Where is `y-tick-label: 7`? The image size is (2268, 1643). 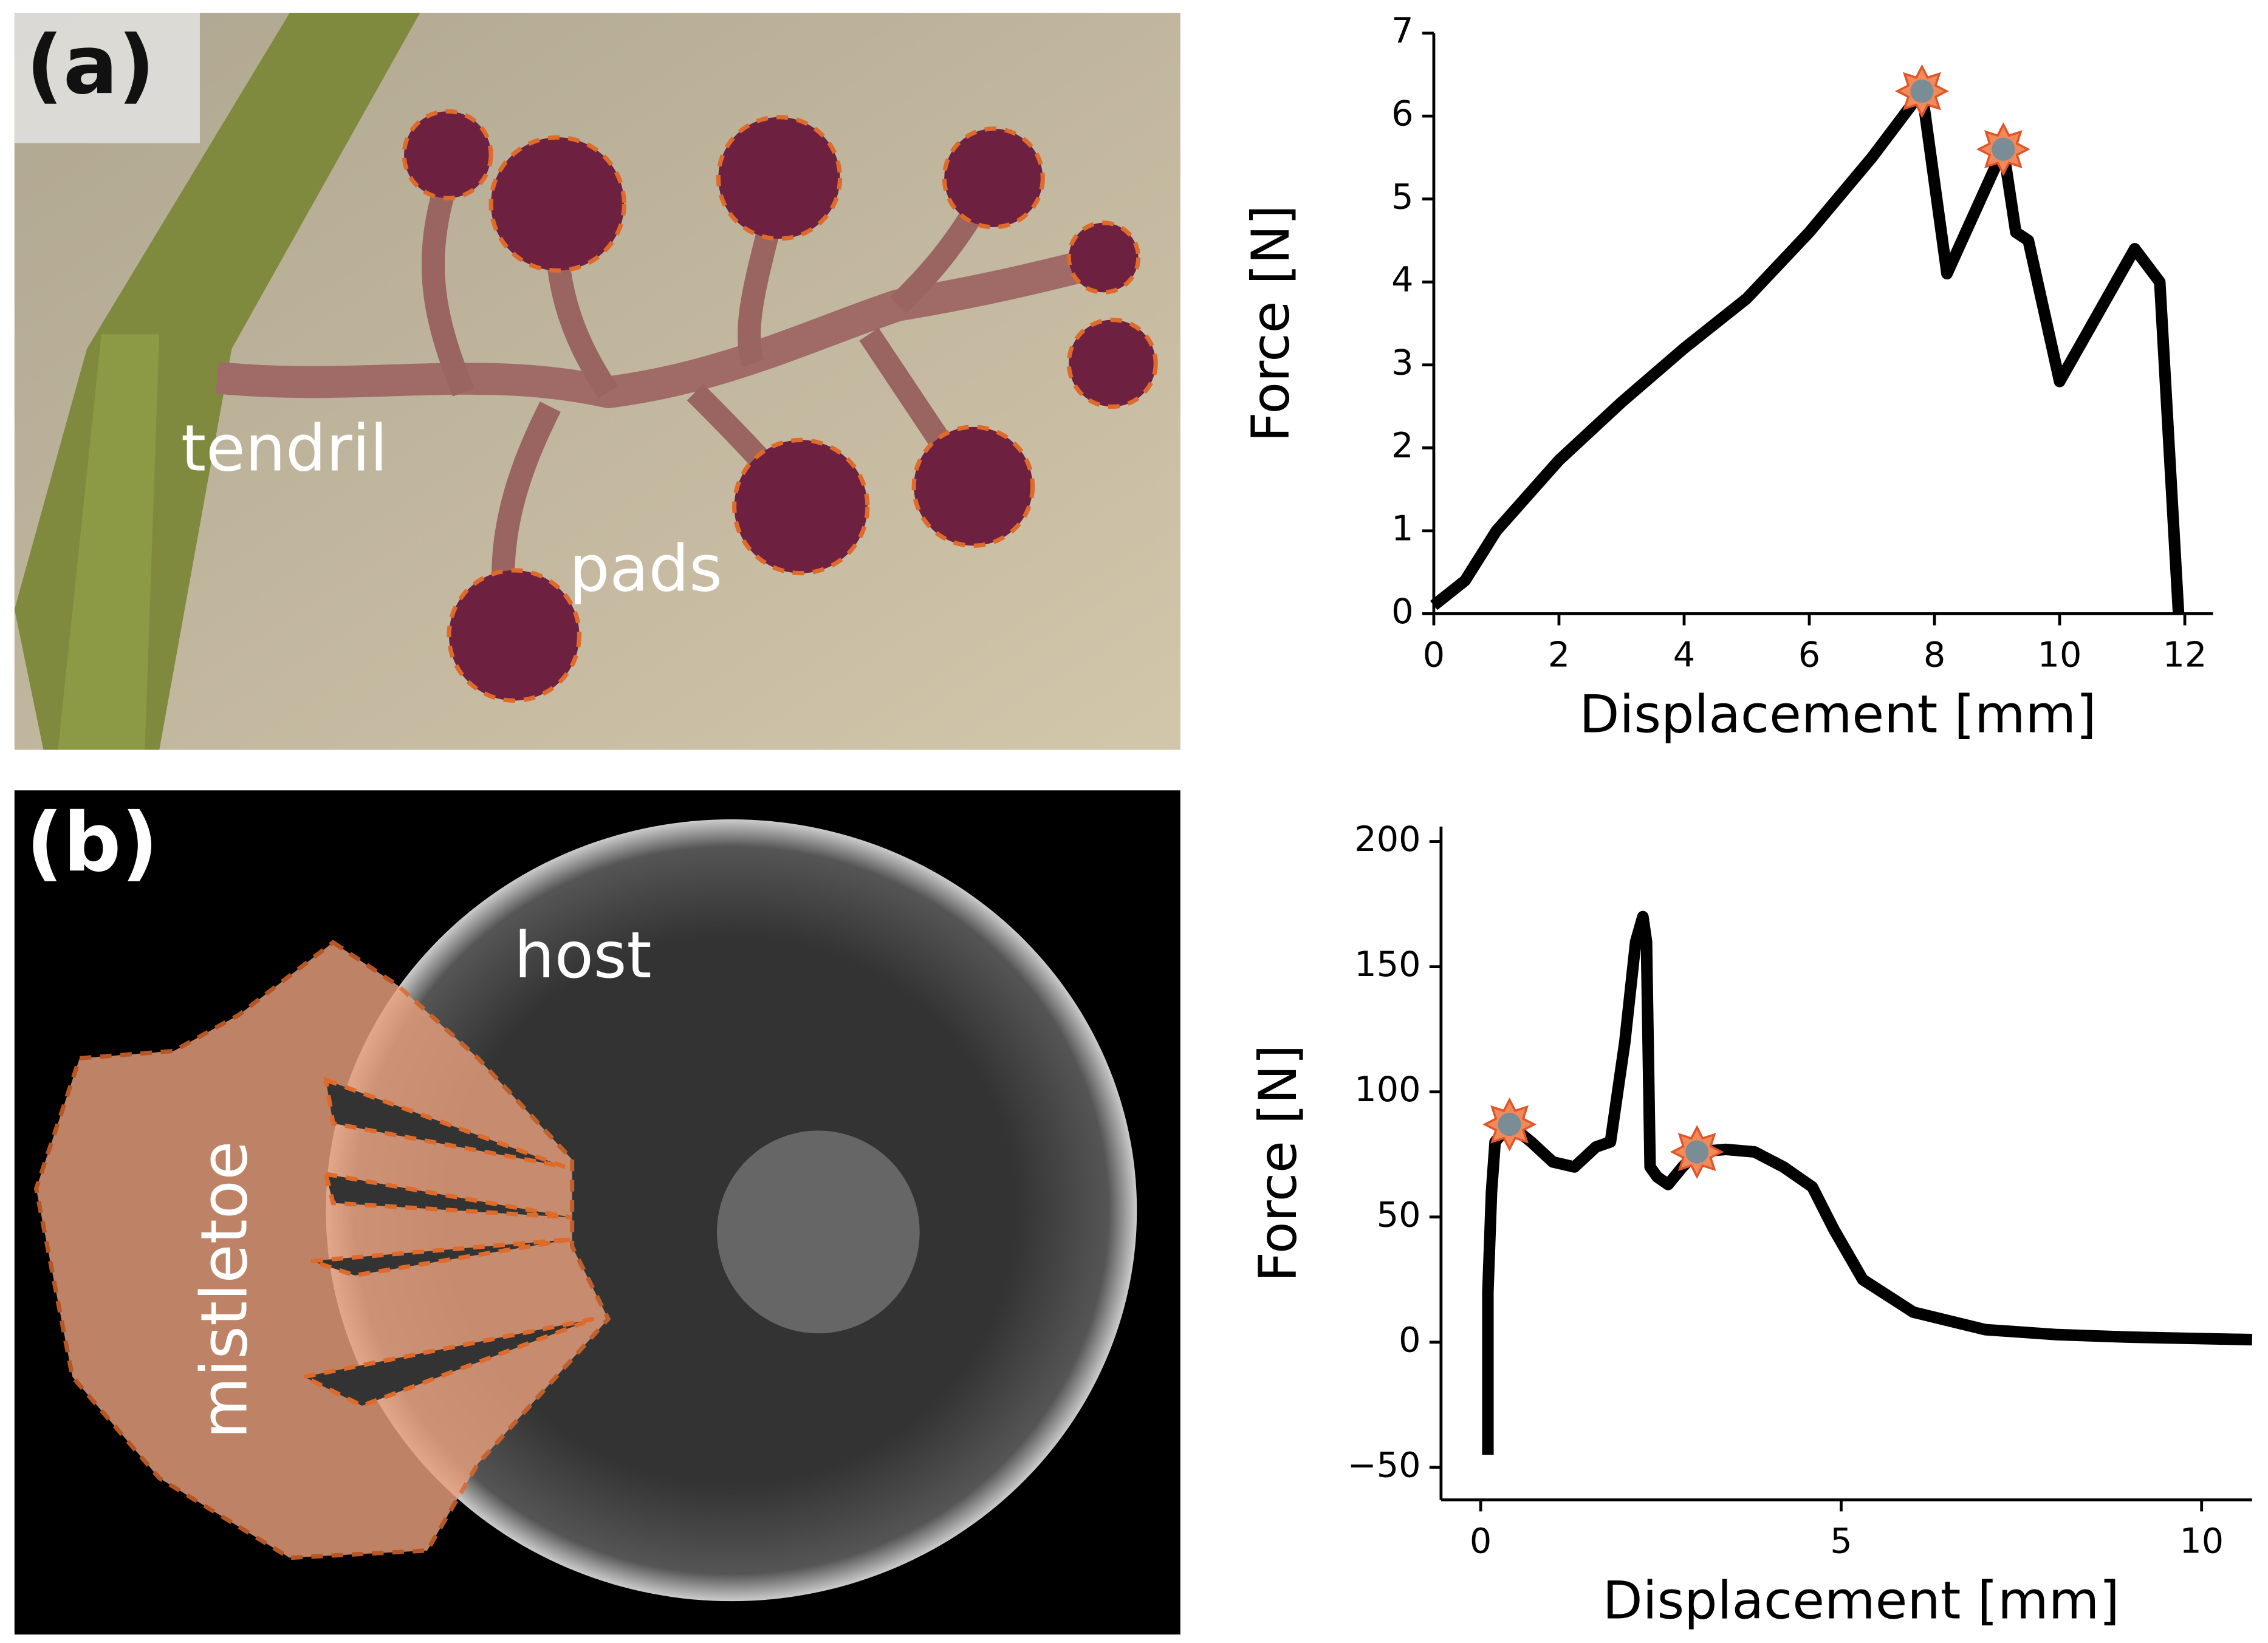 y-tick-label: 7 is located at coordinates (1402, 31).